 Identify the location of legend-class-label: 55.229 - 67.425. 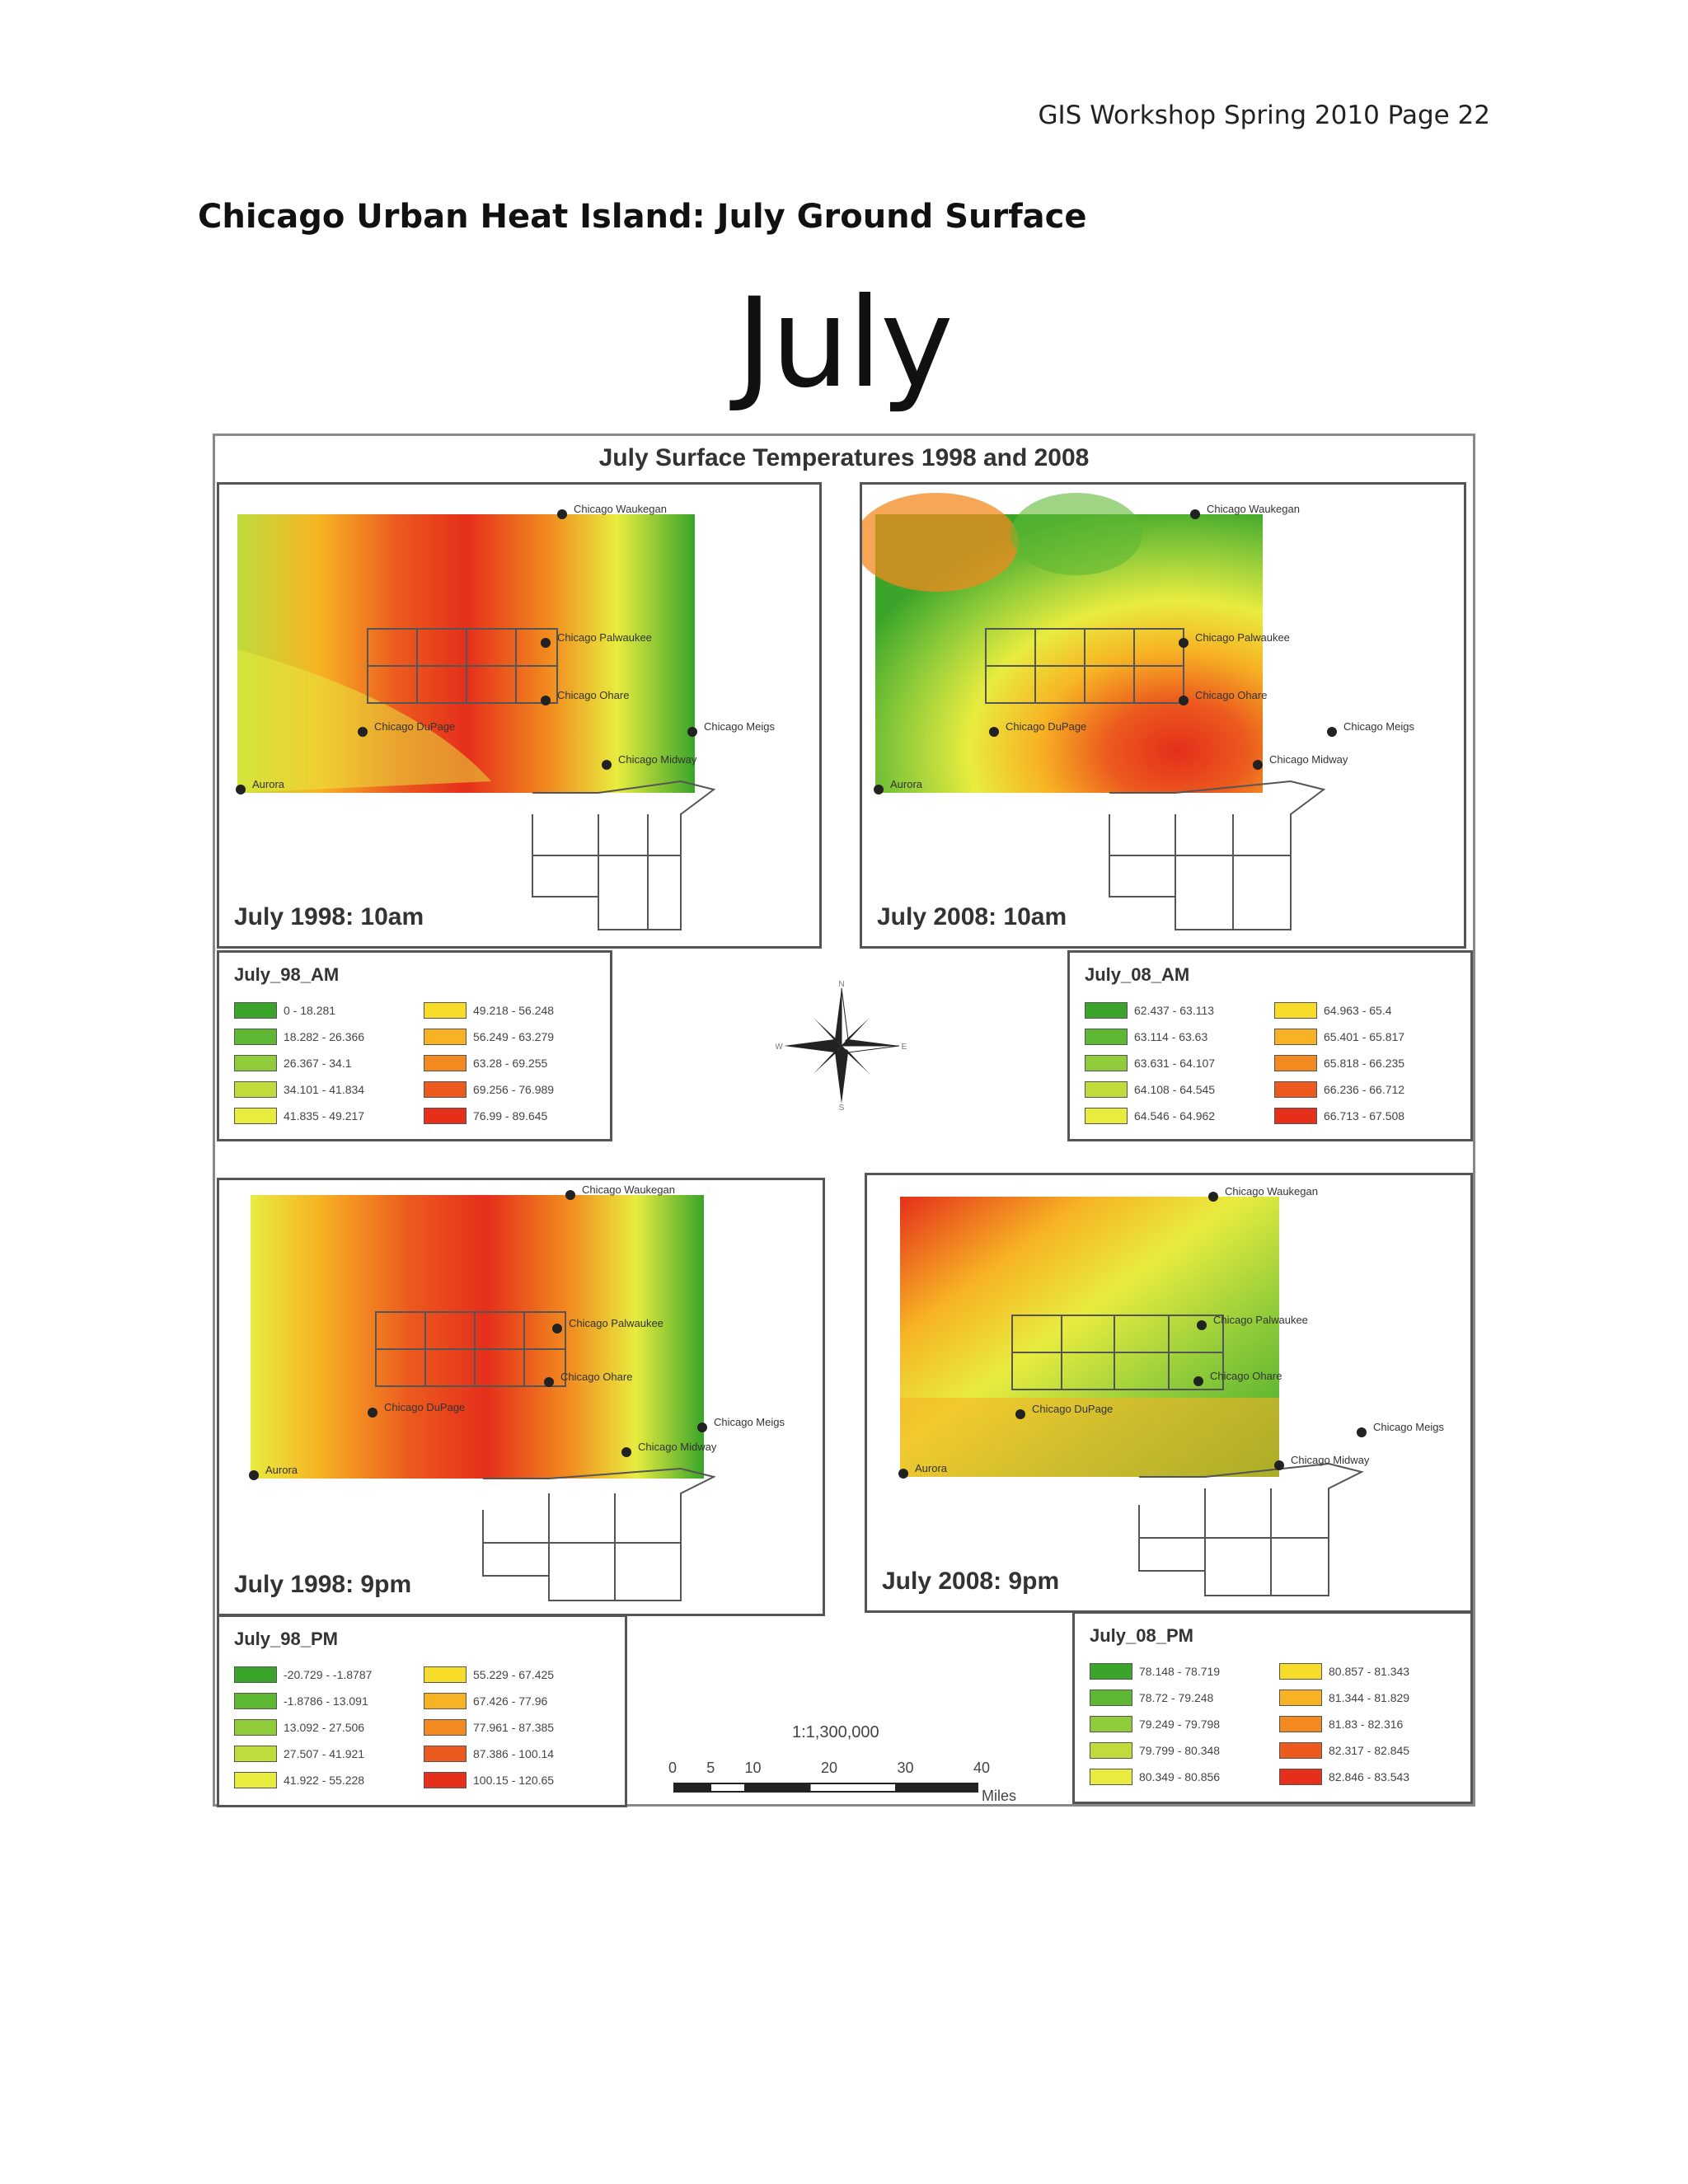
(514, 1674).